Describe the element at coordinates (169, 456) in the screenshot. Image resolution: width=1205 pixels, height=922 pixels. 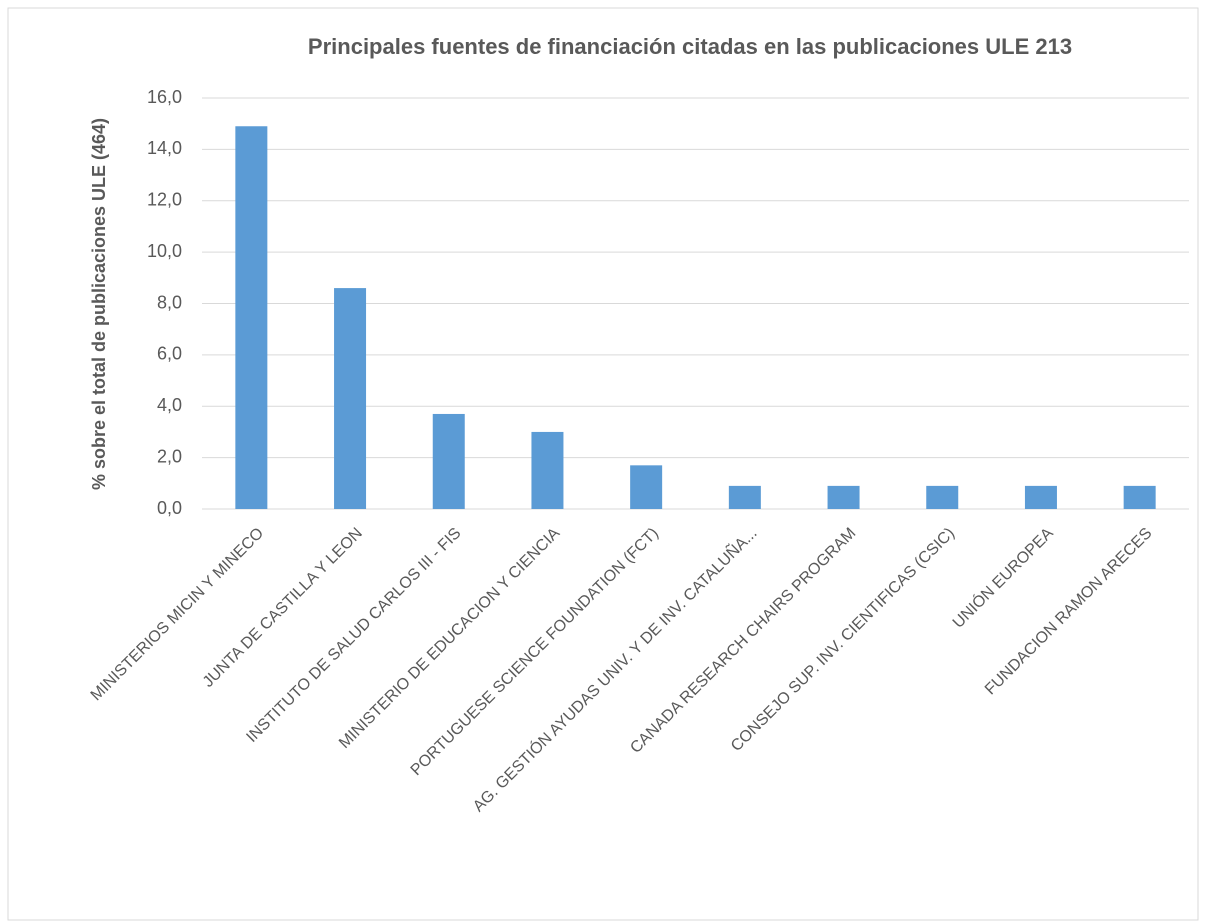
I see `y-tick-label: 2,0` at that location.